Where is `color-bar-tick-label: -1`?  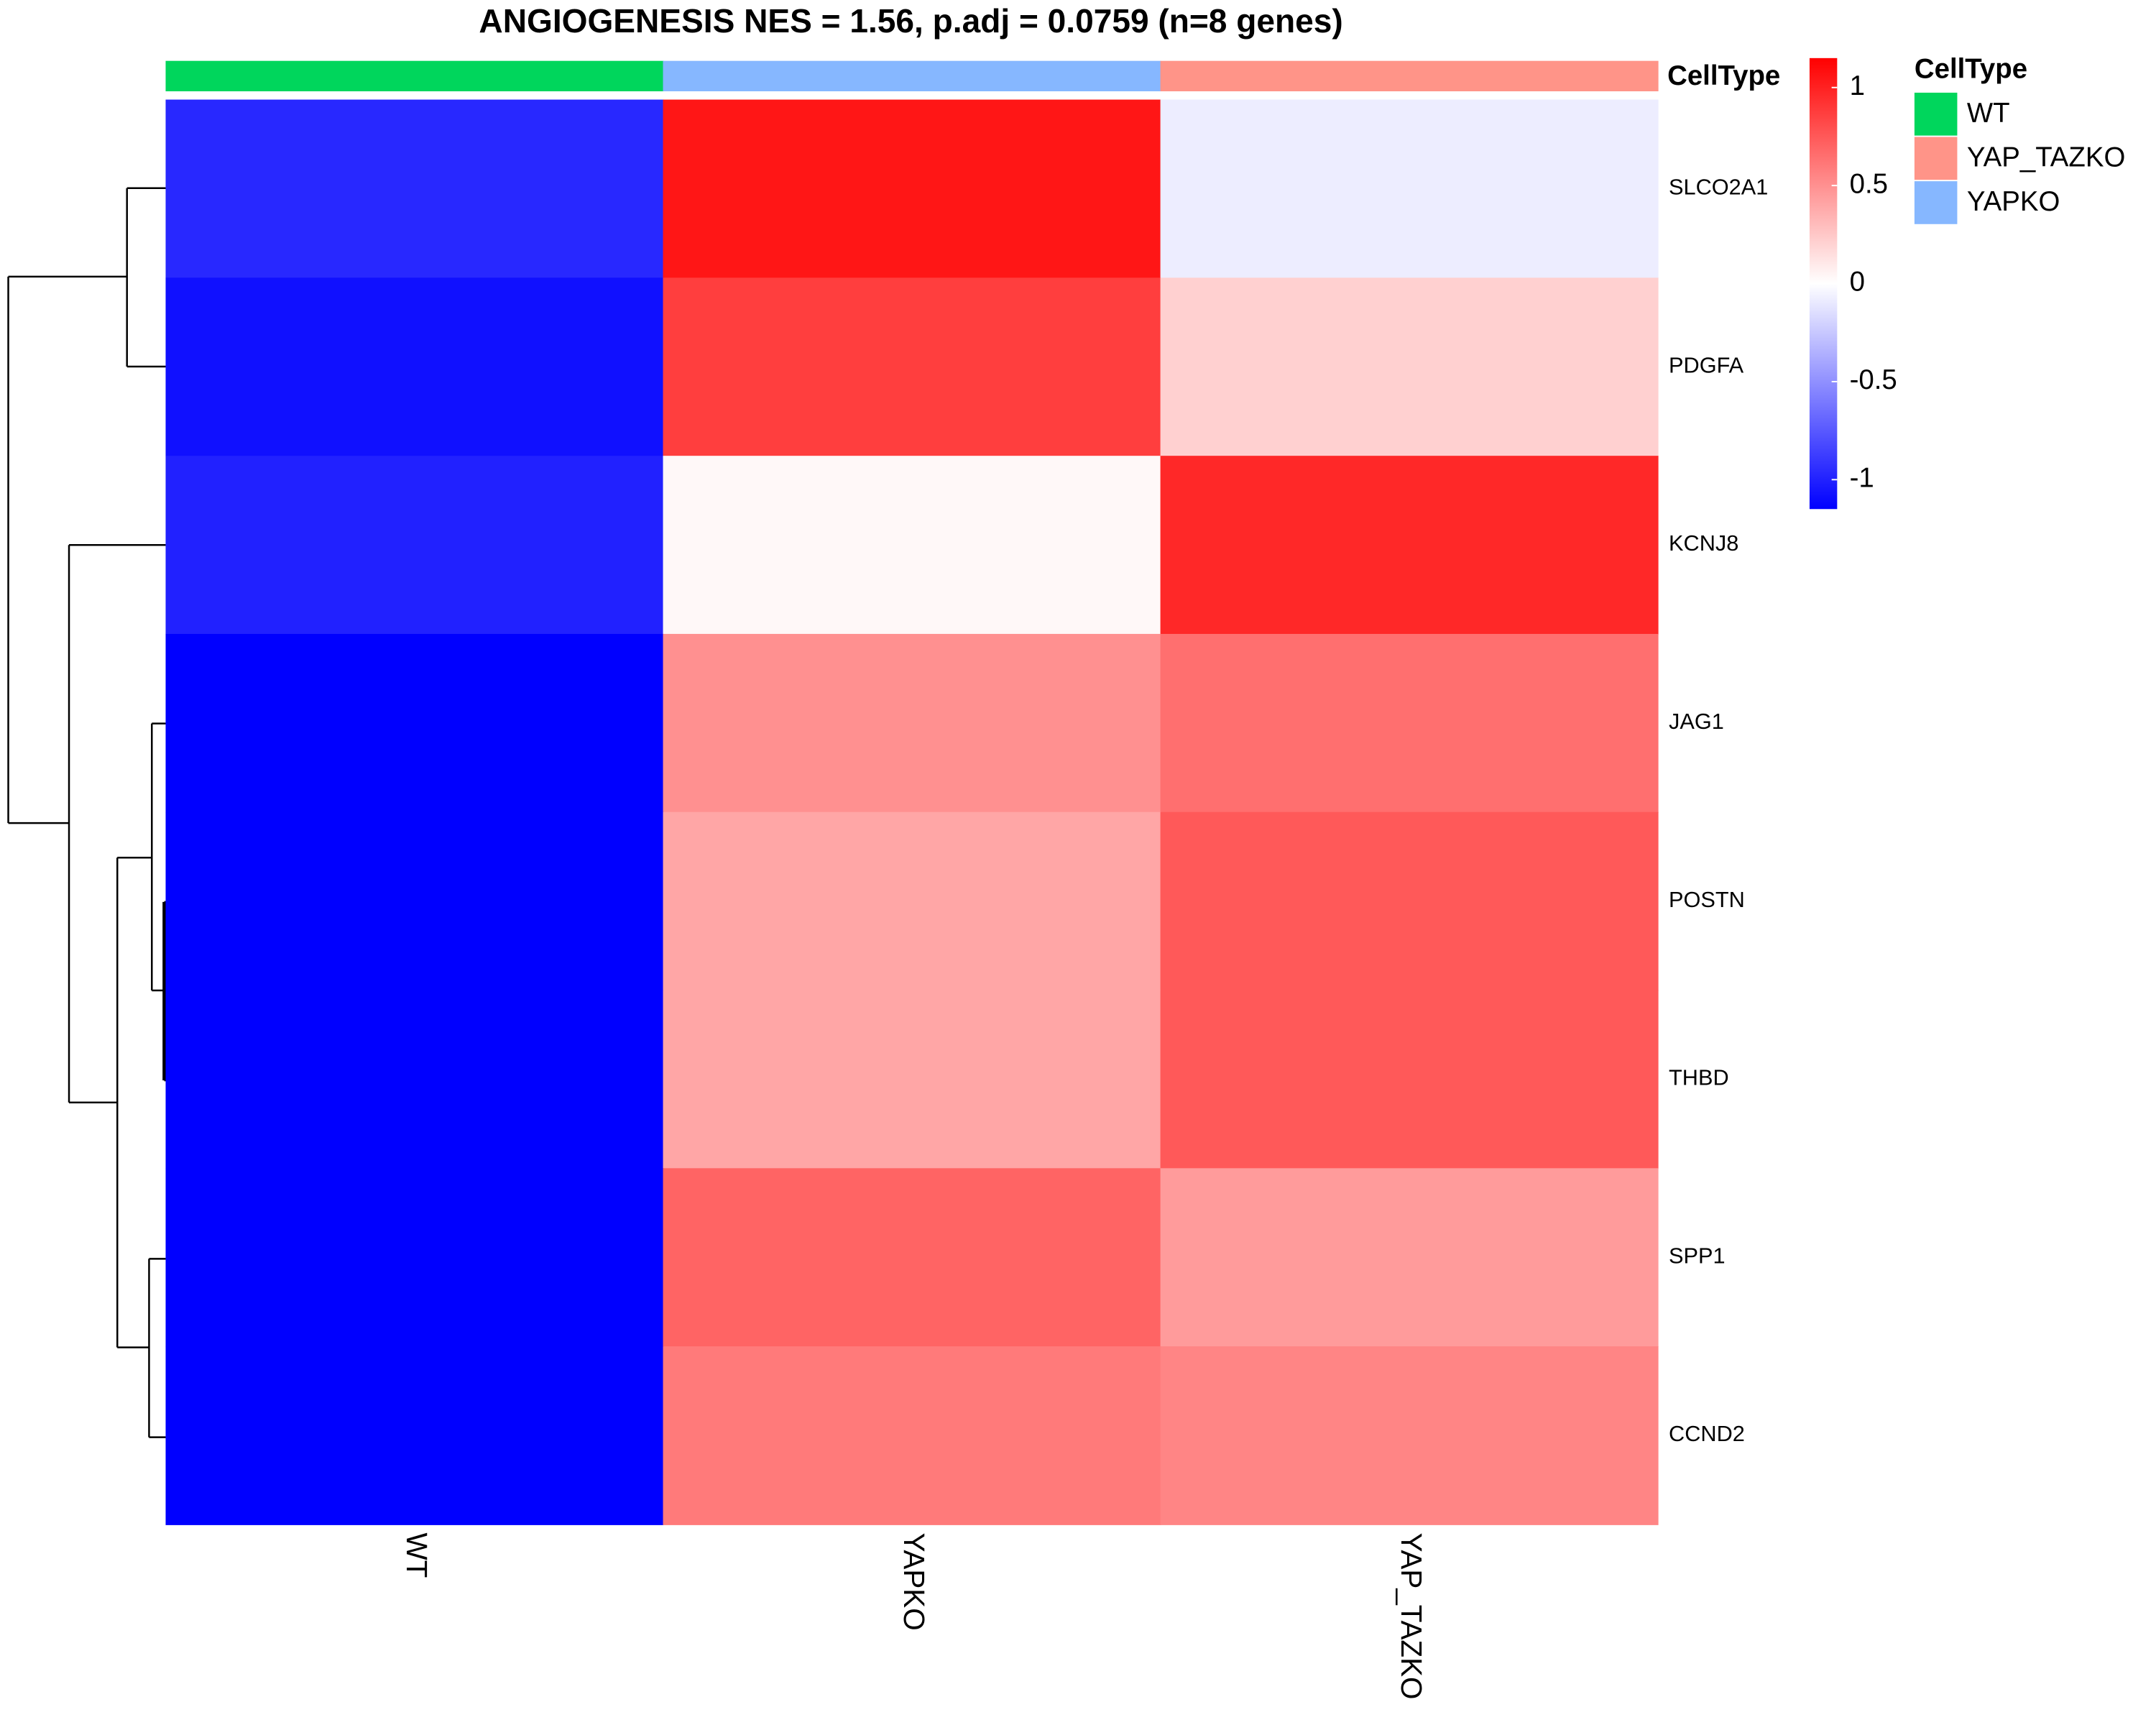
color-bar-tick-label: -1 is located at coordinates (1862, 477).